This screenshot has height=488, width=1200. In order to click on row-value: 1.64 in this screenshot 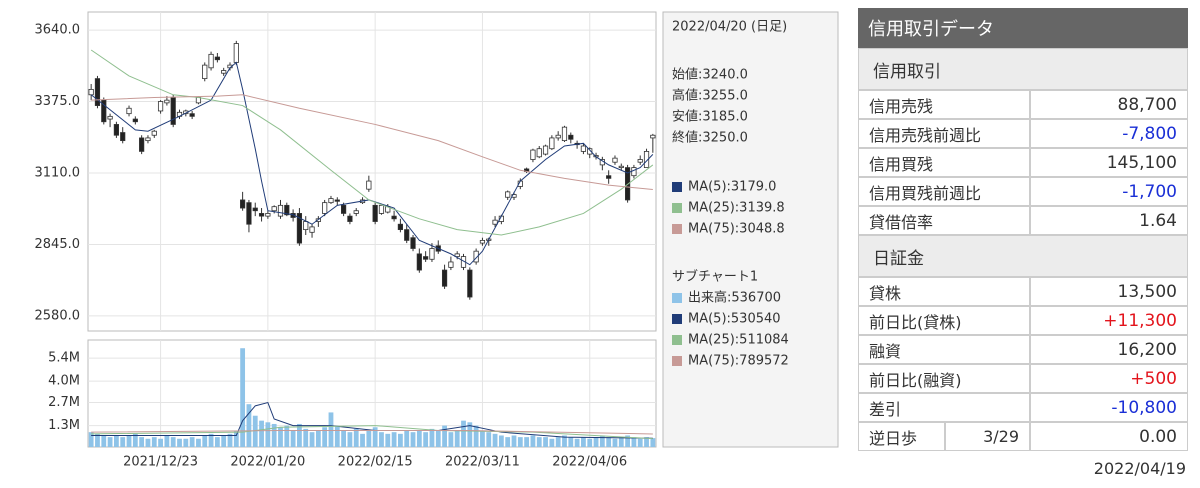, I will do `click(1109, 220)`.